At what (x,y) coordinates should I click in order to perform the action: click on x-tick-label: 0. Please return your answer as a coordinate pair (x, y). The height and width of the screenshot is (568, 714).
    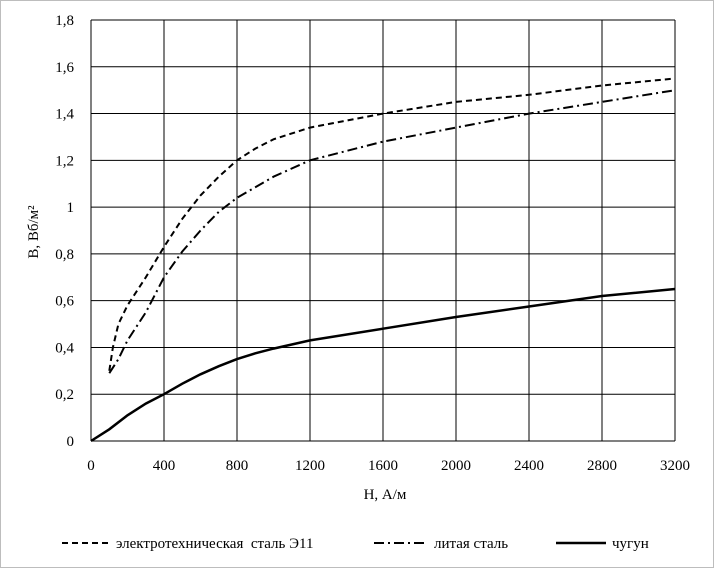
    Looking at the image, I should click on (91, 466).